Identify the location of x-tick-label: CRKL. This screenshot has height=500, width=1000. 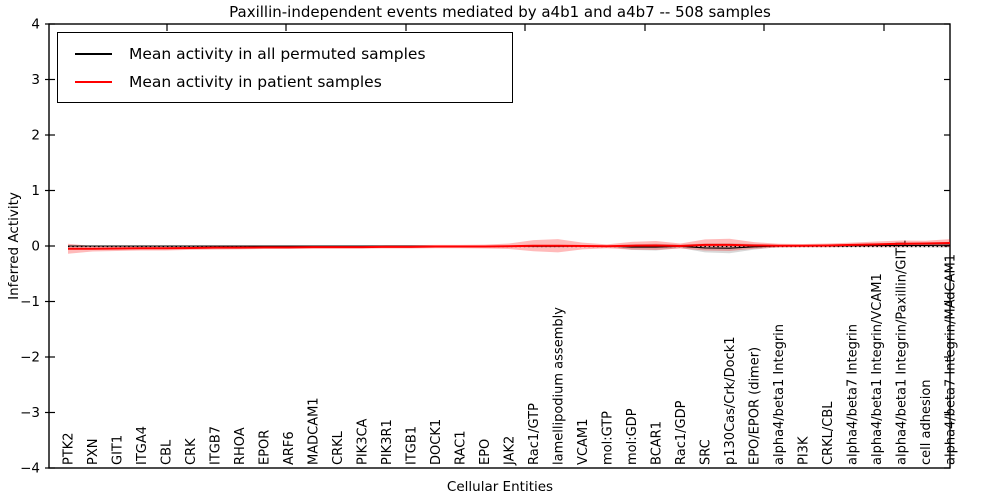
(338, 447).